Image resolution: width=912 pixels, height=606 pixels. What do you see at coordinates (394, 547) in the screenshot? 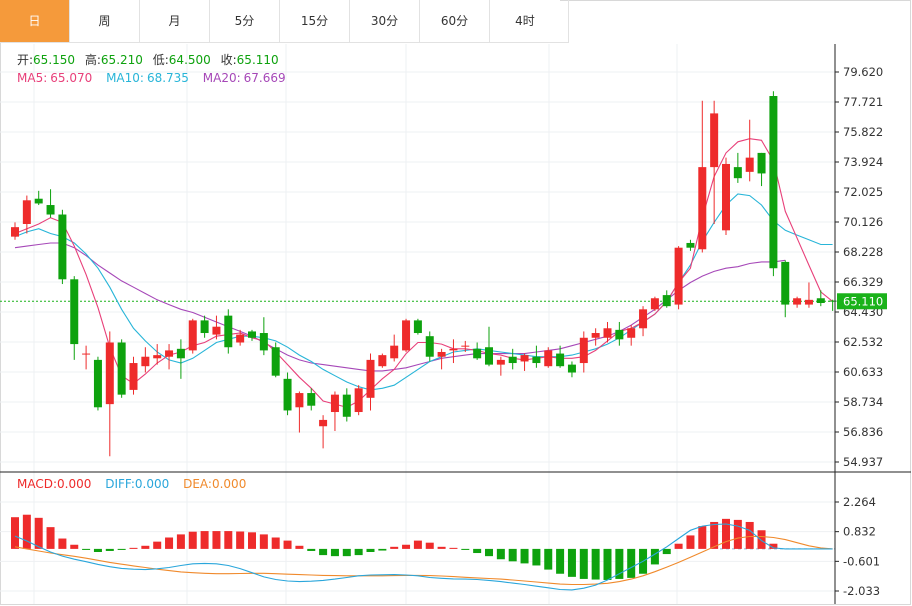
I see `macd-histogram` at bounding box center [394, 547].